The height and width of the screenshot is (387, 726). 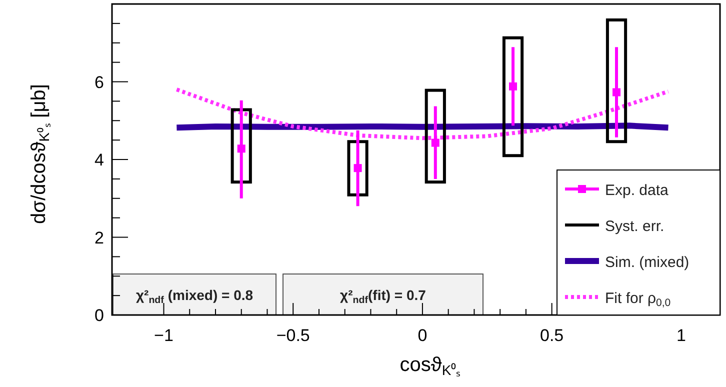 What do you see at coordinates (164, 335) in the screenshot?
I see `x-tick-label: −1` at bounding box center [164, 335].